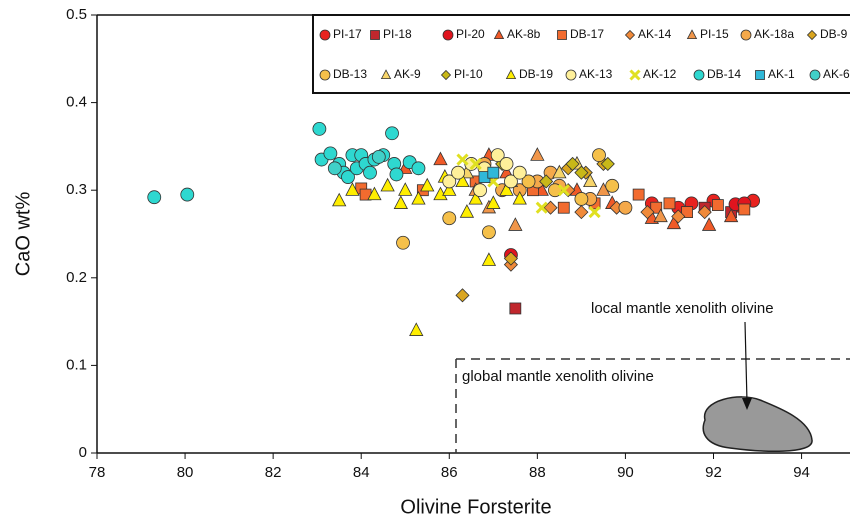 The height and width of the screenshot is (523, 850). I want to click on legend-label: AK-14, so click(655, 34).